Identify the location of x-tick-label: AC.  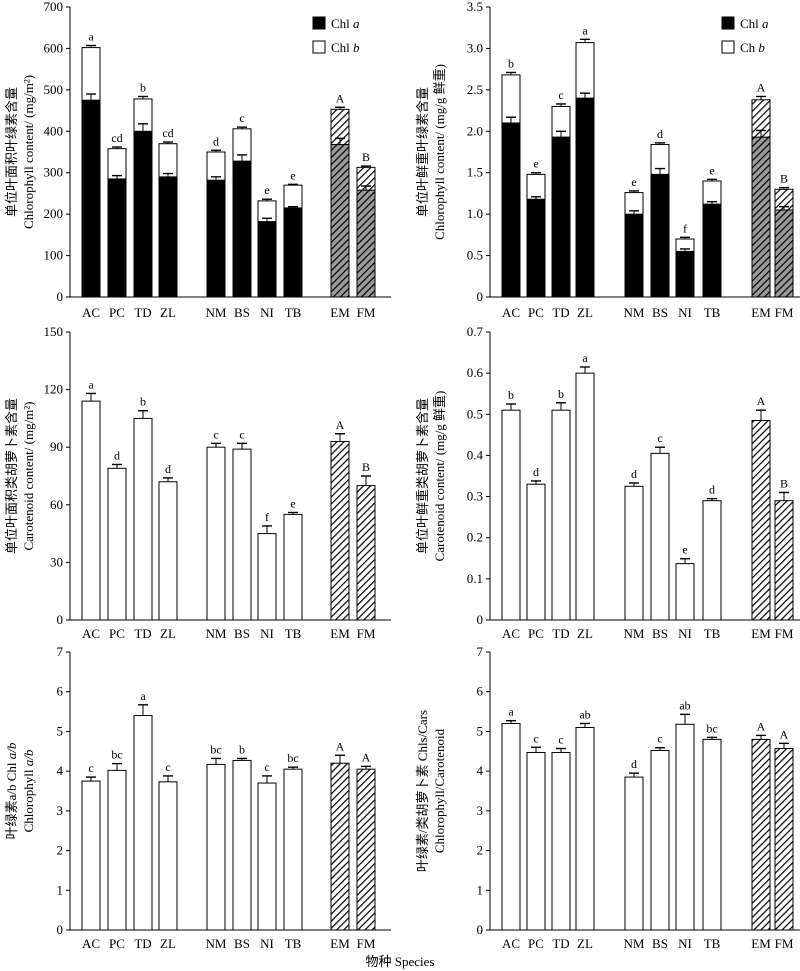
(91, 312).